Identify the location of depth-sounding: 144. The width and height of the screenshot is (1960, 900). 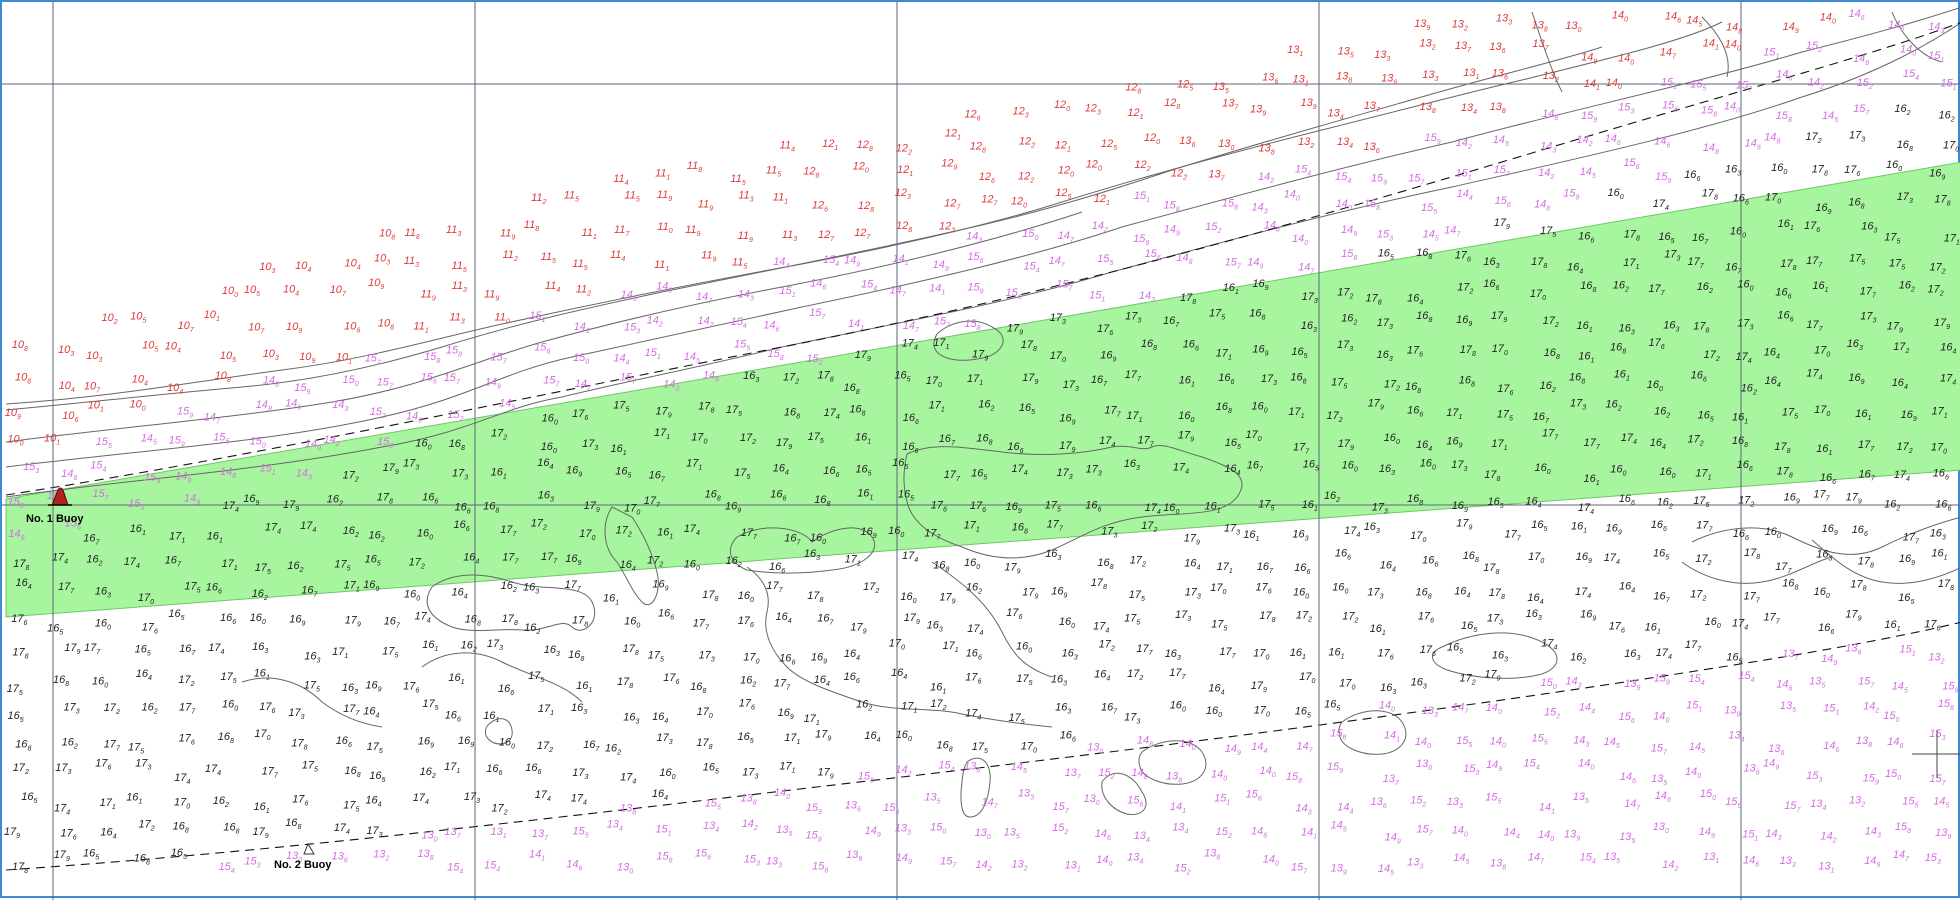
(1587, 709).